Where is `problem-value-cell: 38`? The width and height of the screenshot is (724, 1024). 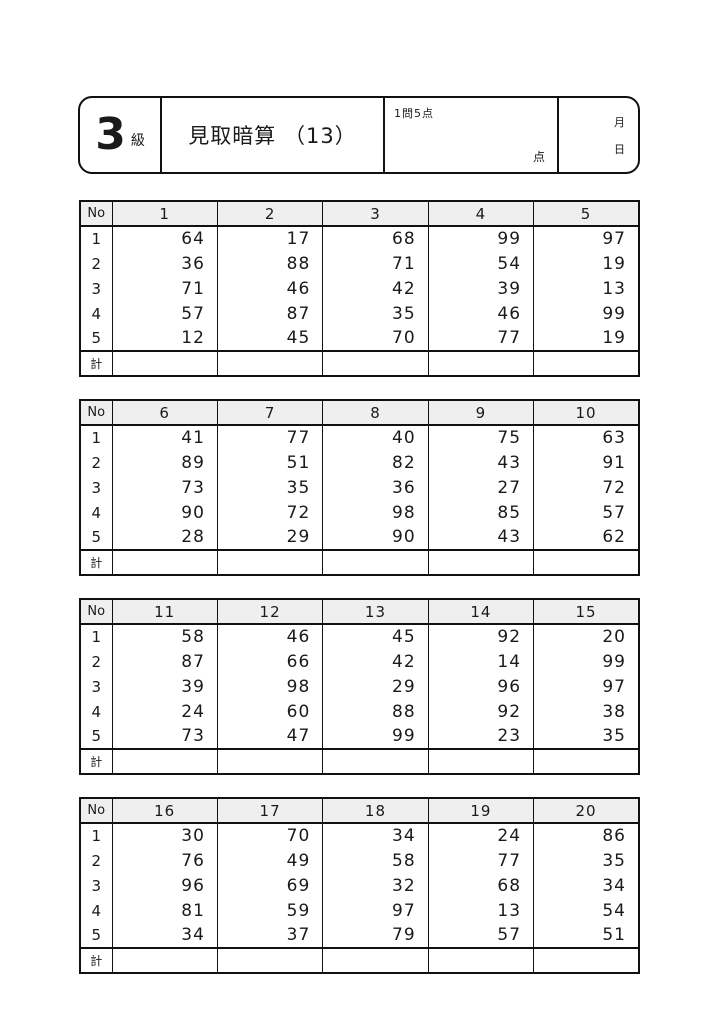 problem-value-cell: 38 is located at coordinates (586, 711).